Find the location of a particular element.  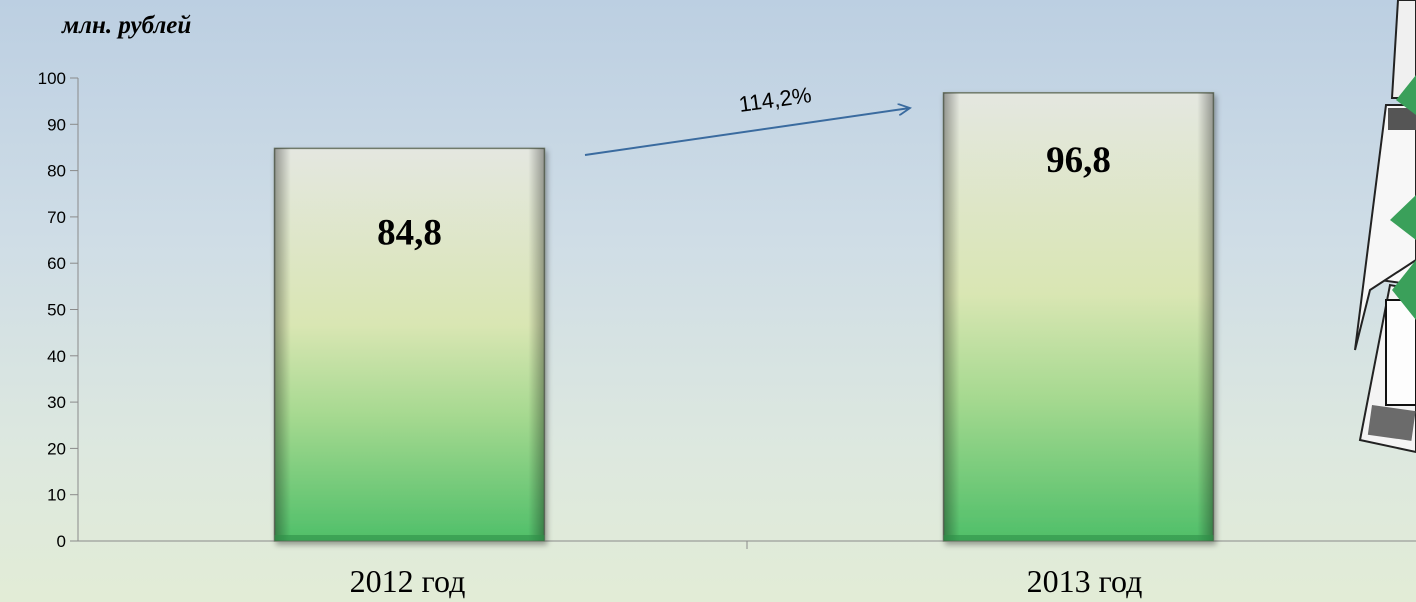

documents-stack-icon is located at coordinates (1385, 227).